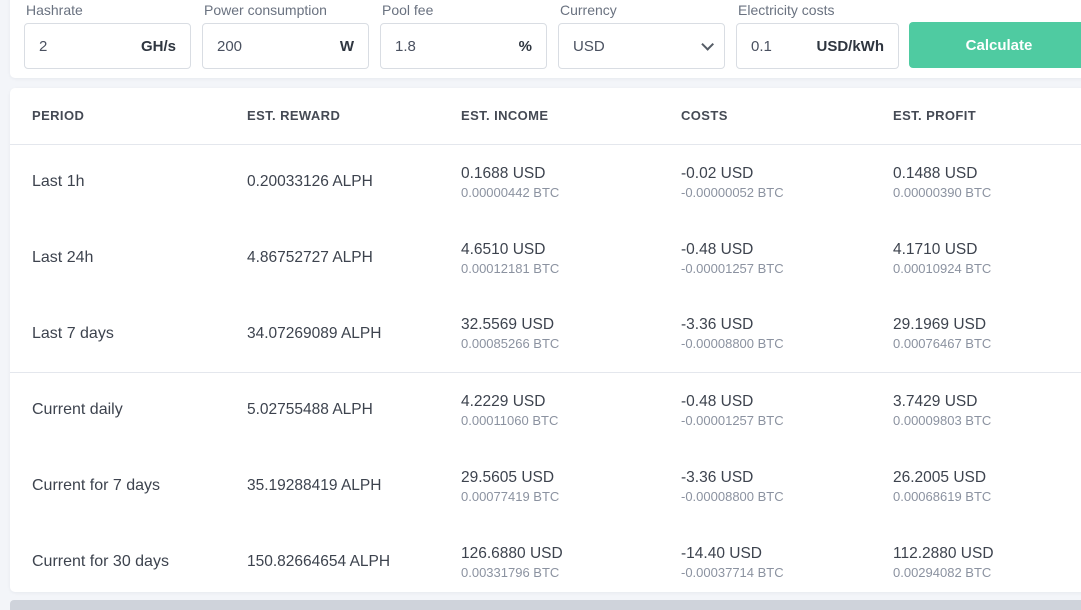 The image size is (1081, 610). I want to click on pool-fee-input-box: %, so click(463, 46).